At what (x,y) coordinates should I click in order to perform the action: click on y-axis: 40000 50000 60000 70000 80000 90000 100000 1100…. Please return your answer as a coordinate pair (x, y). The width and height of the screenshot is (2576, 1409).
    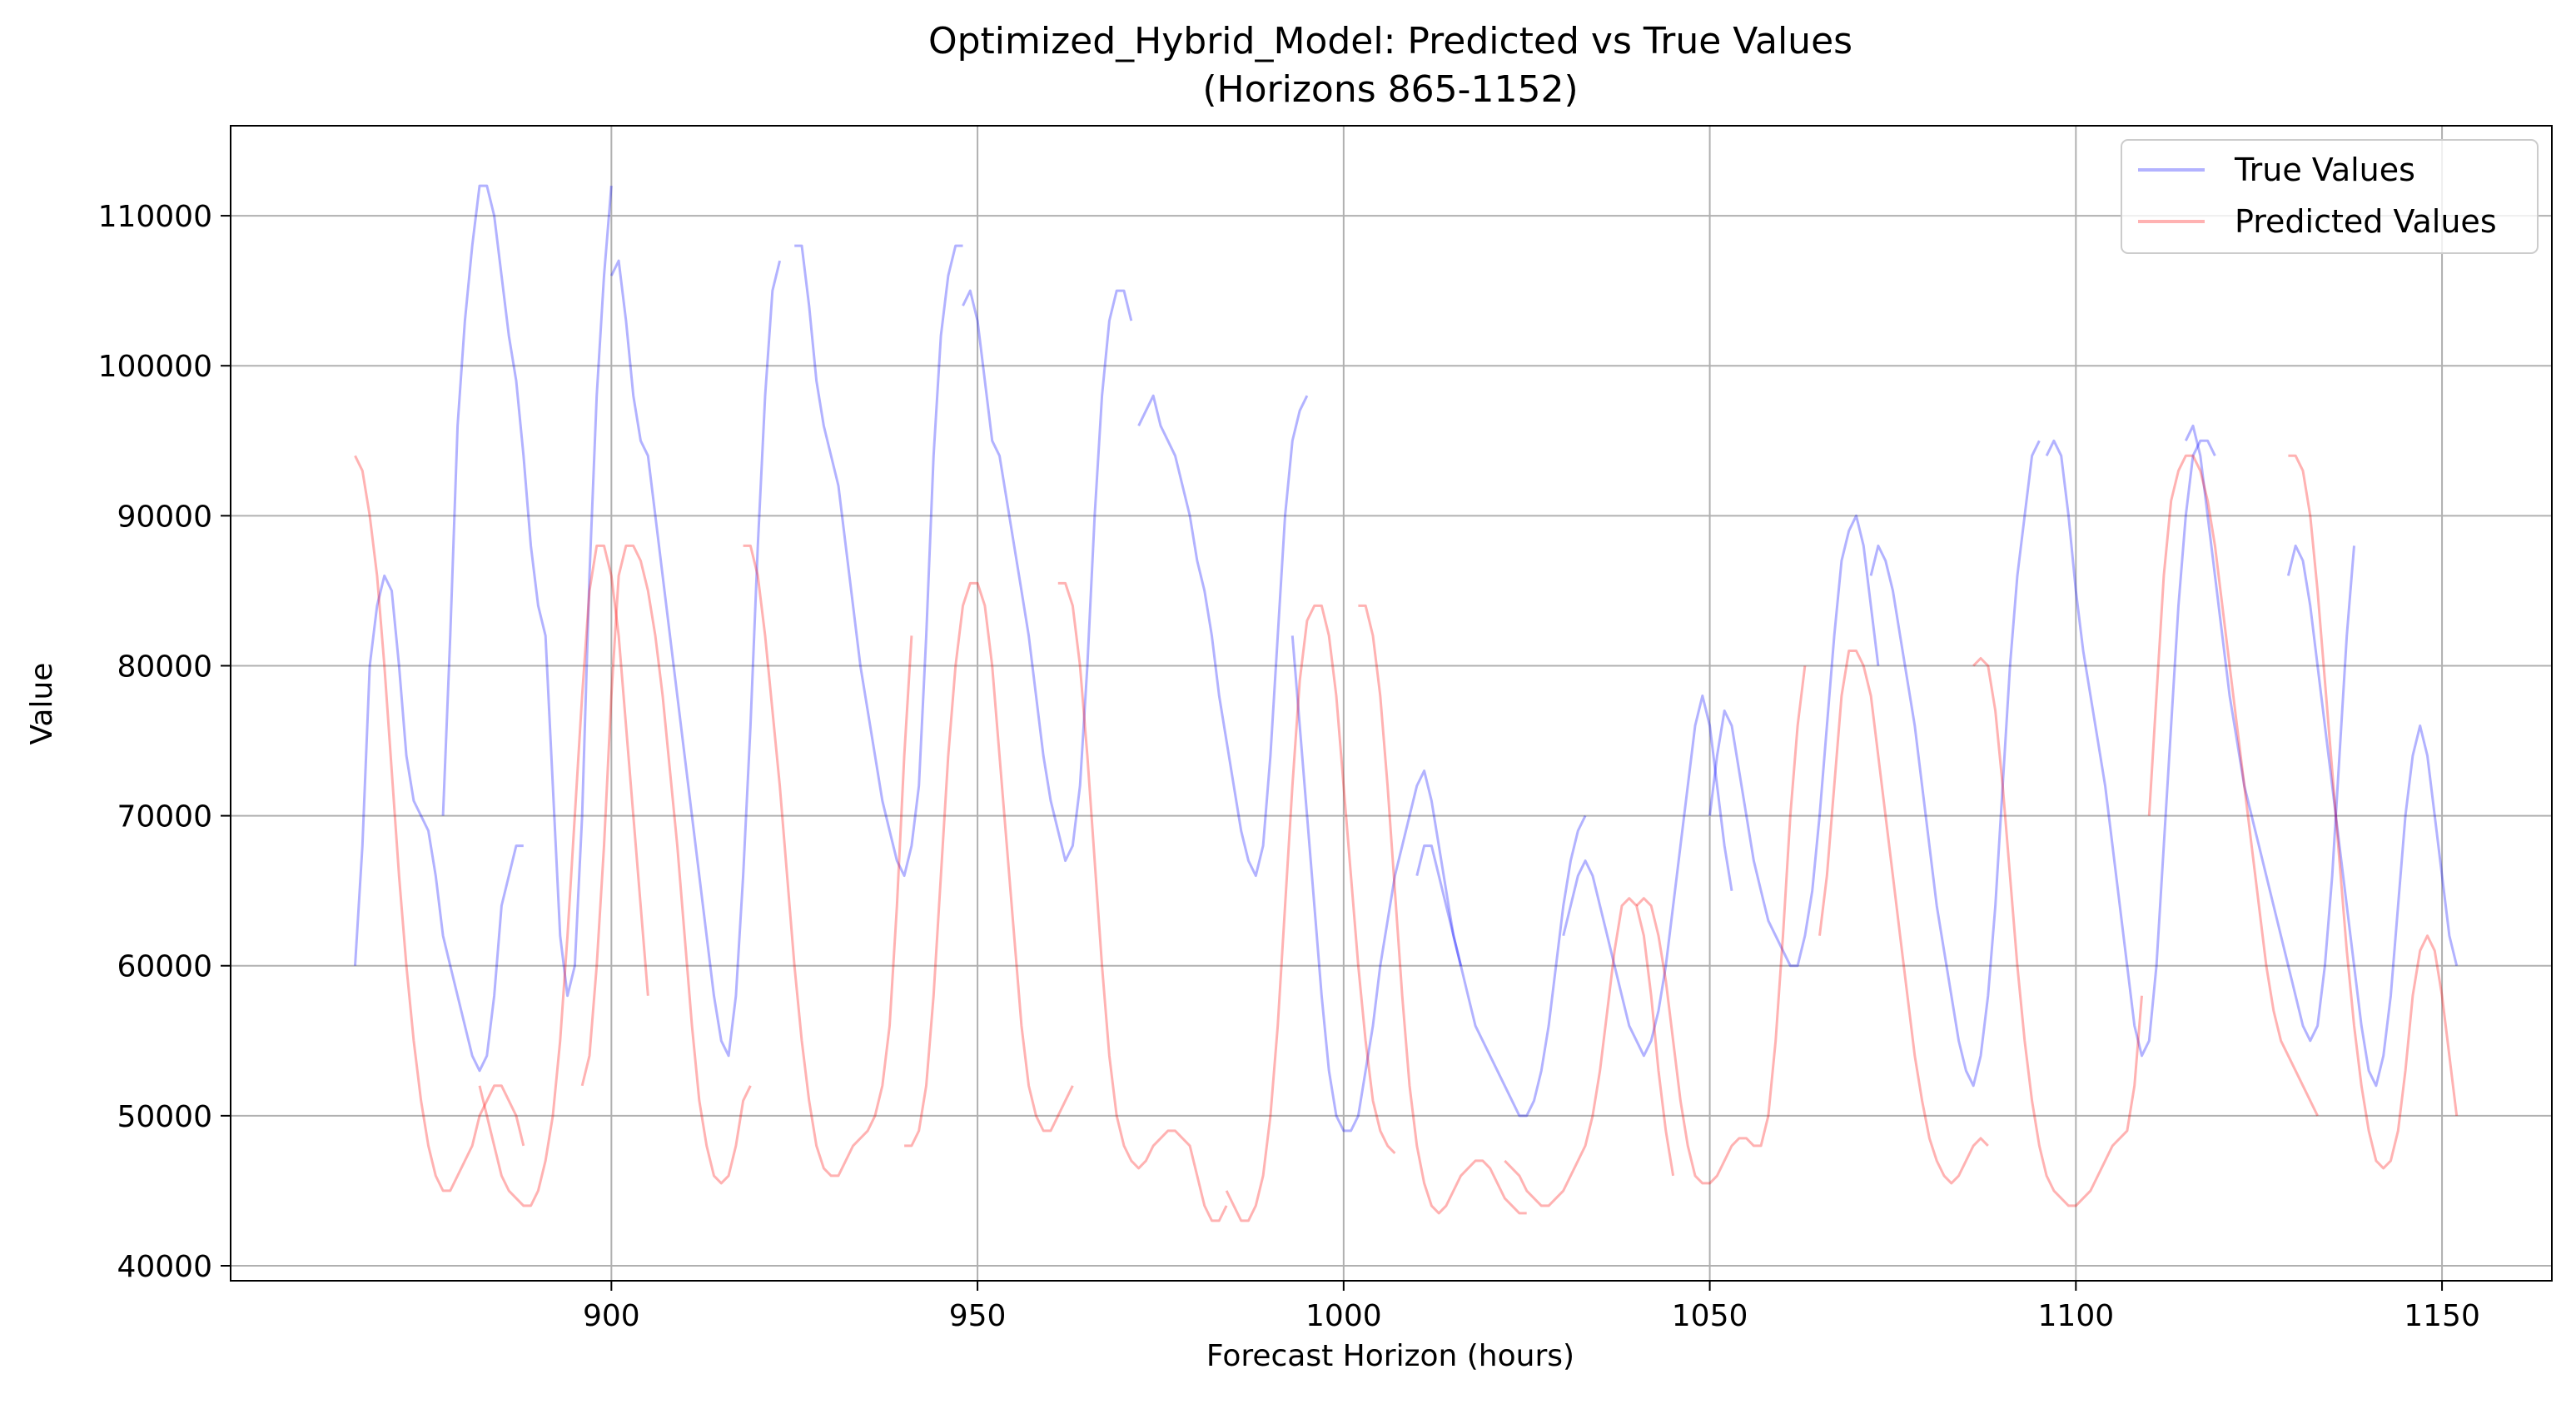
    Looking at the image, I should click on (164, 742).